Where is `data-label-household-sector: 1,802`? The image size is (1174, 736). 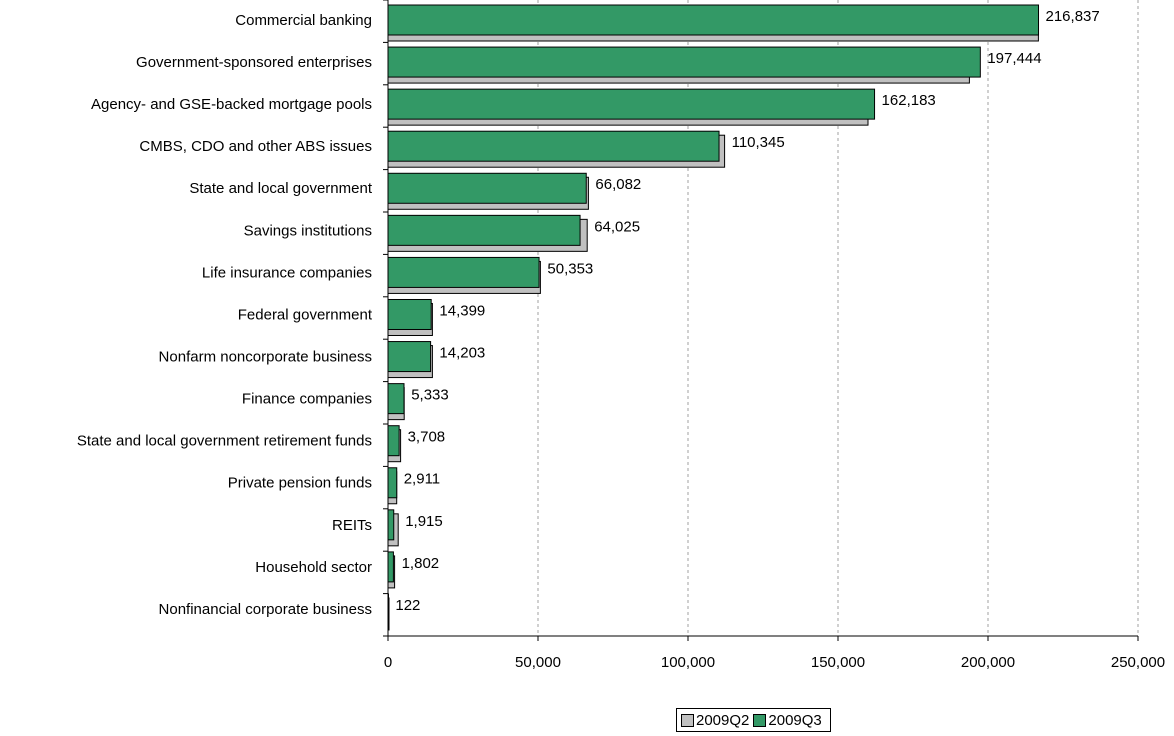
data-label-household-sector: 1,802 is located at coordinates (421, 563).